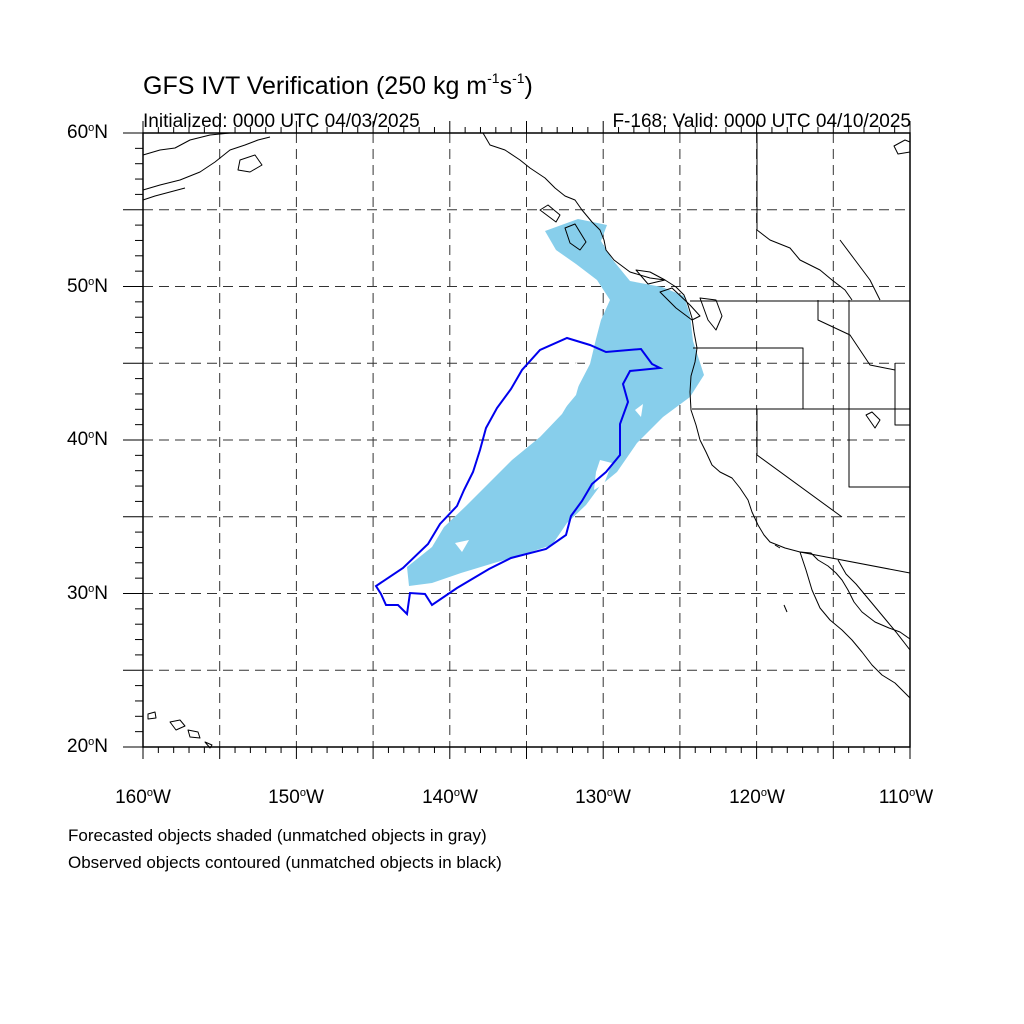  I want to click on lon-label-140w: 140oW, so click(450, 797).